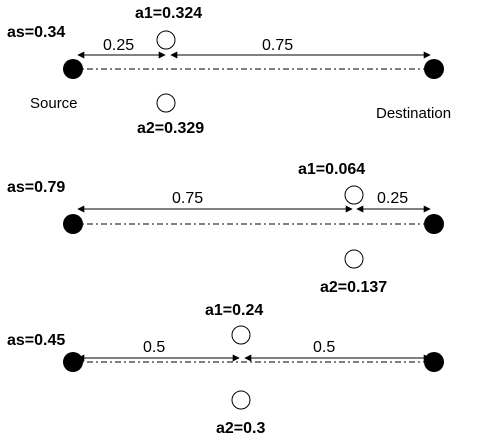  Describe the element at coordinates (234, 310) in the screenshot. I see `a1-label: a1=0.24` at that location.